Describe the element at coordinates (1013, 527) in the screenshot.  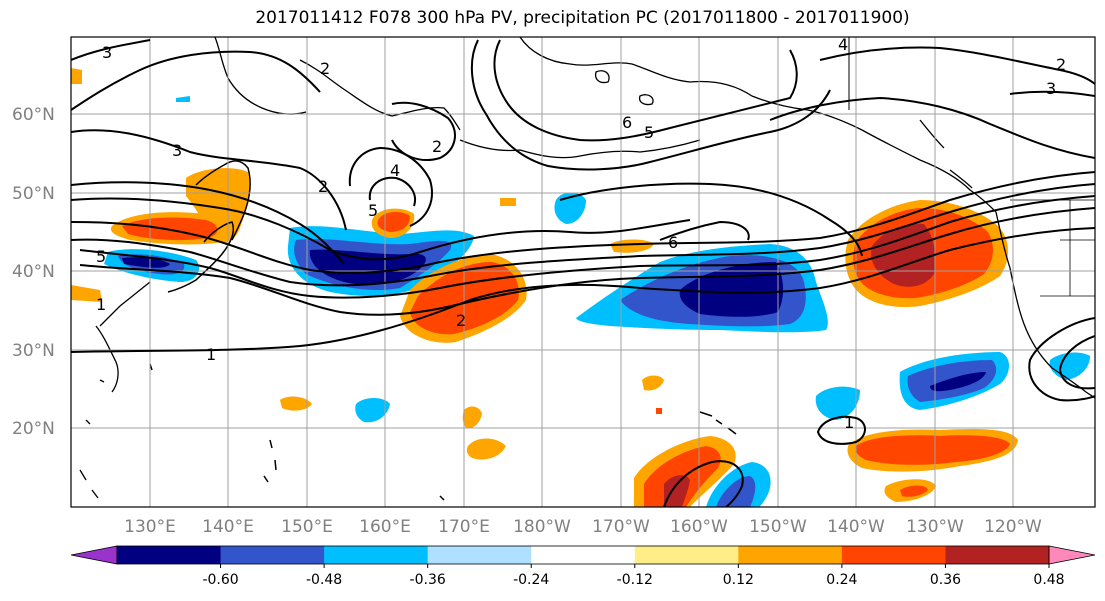
I see `lon-label: 120°W` at that location.